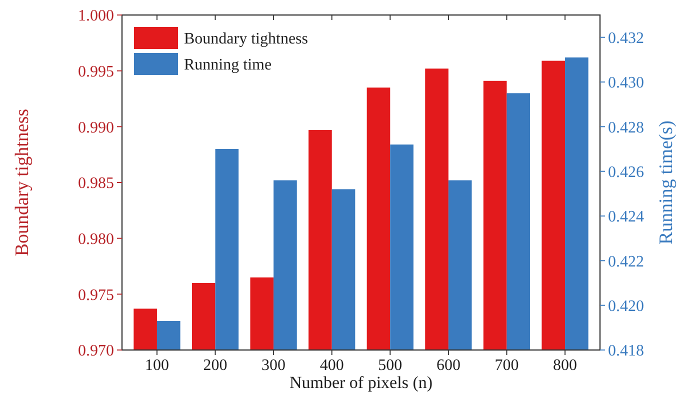 This screenshot has height=405, width=686. Describe the element at coordinates (22, 182) in the screenshot. I see `y-axis-title: Boundary tightness` at that location.